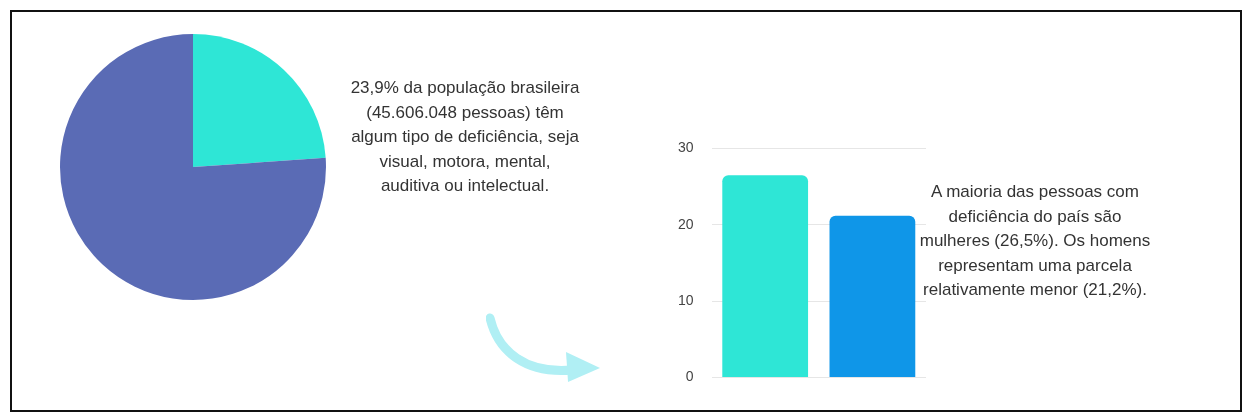  Describe the element at coordinates (685, 223) in the screenshot. I see `y-tick-label: 20` at that location.